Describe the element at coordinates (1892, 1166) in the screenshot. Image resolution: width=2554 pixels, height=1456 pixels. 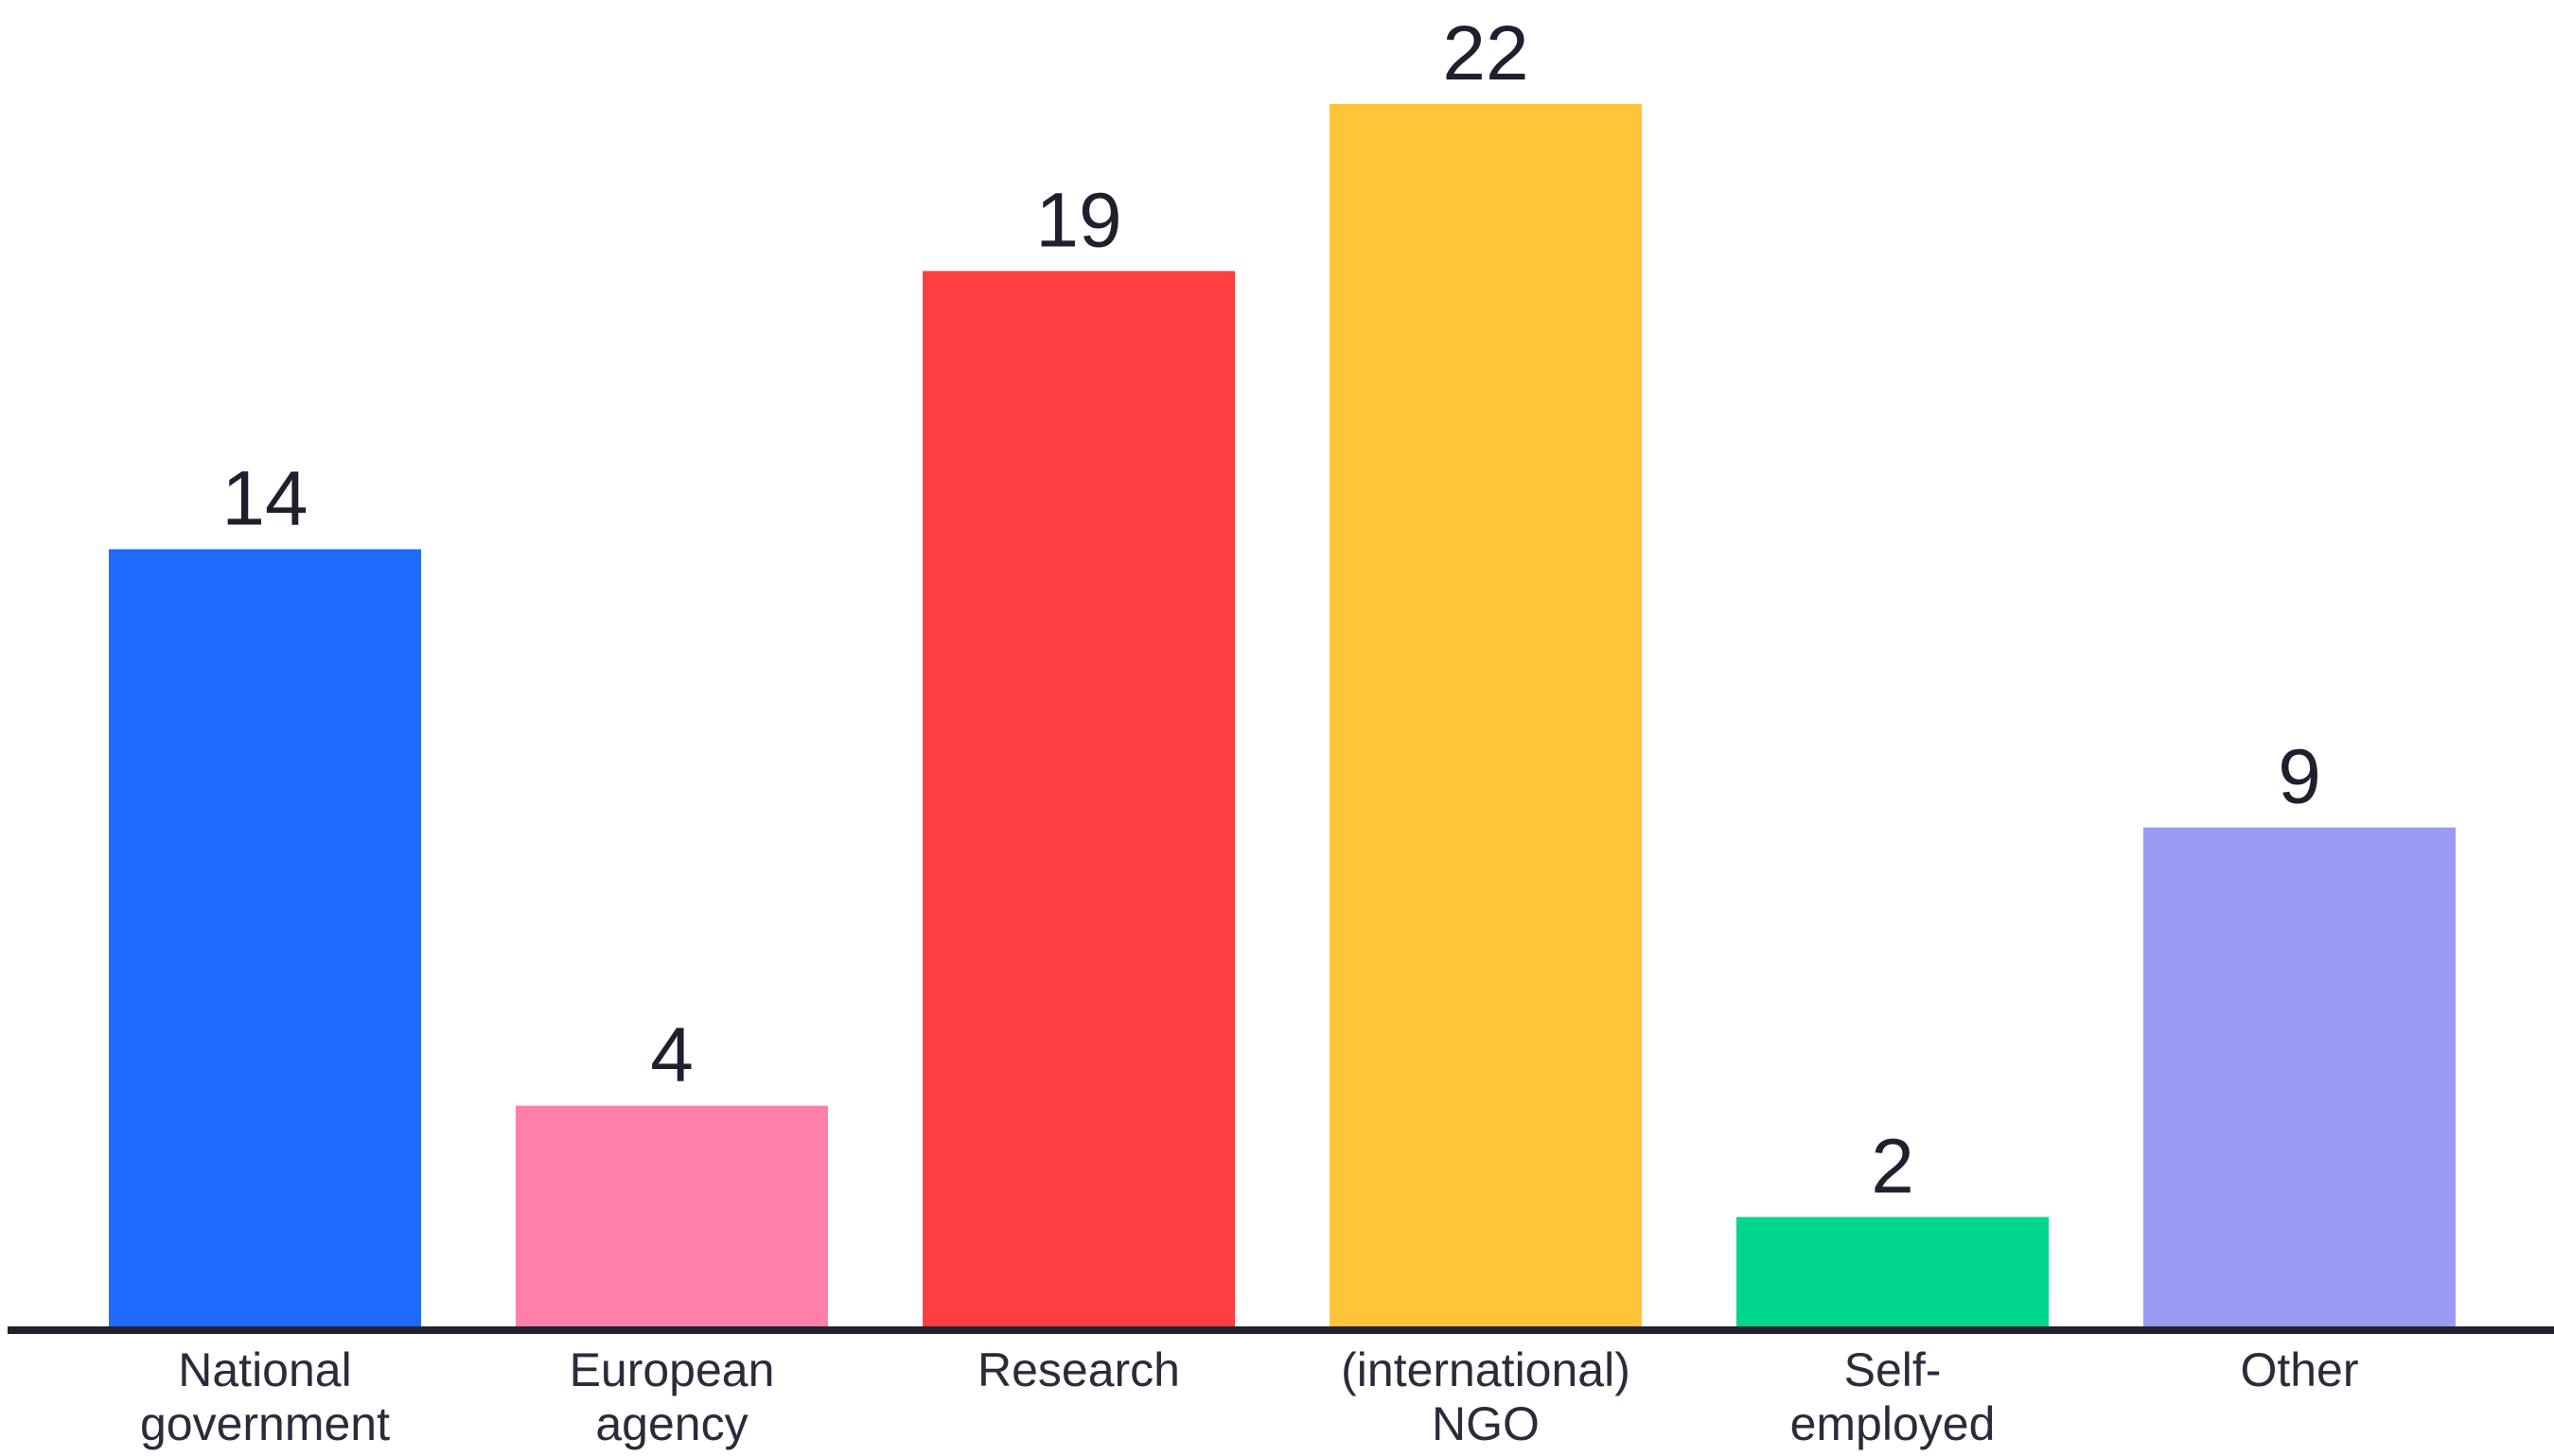
I see `data-label-4: 2` at that location.